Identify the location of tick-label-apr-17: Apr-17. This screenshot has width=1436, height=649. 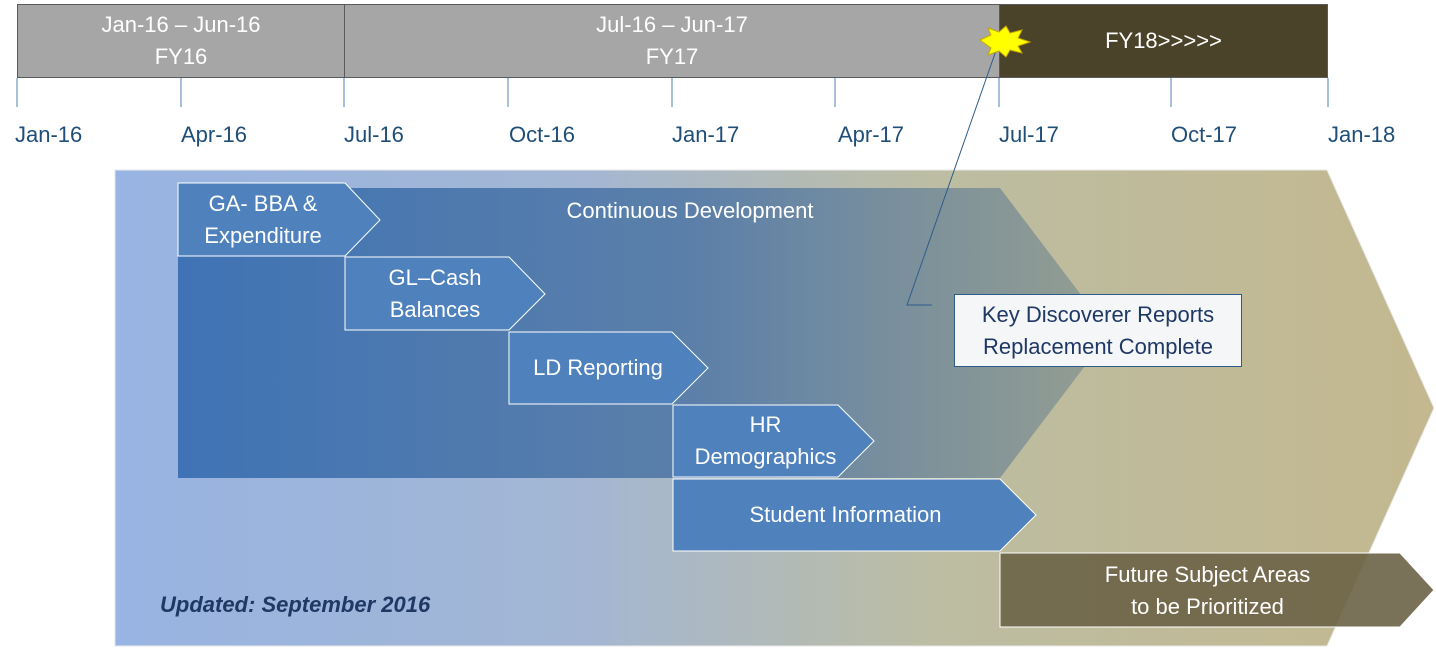
(871, 134).